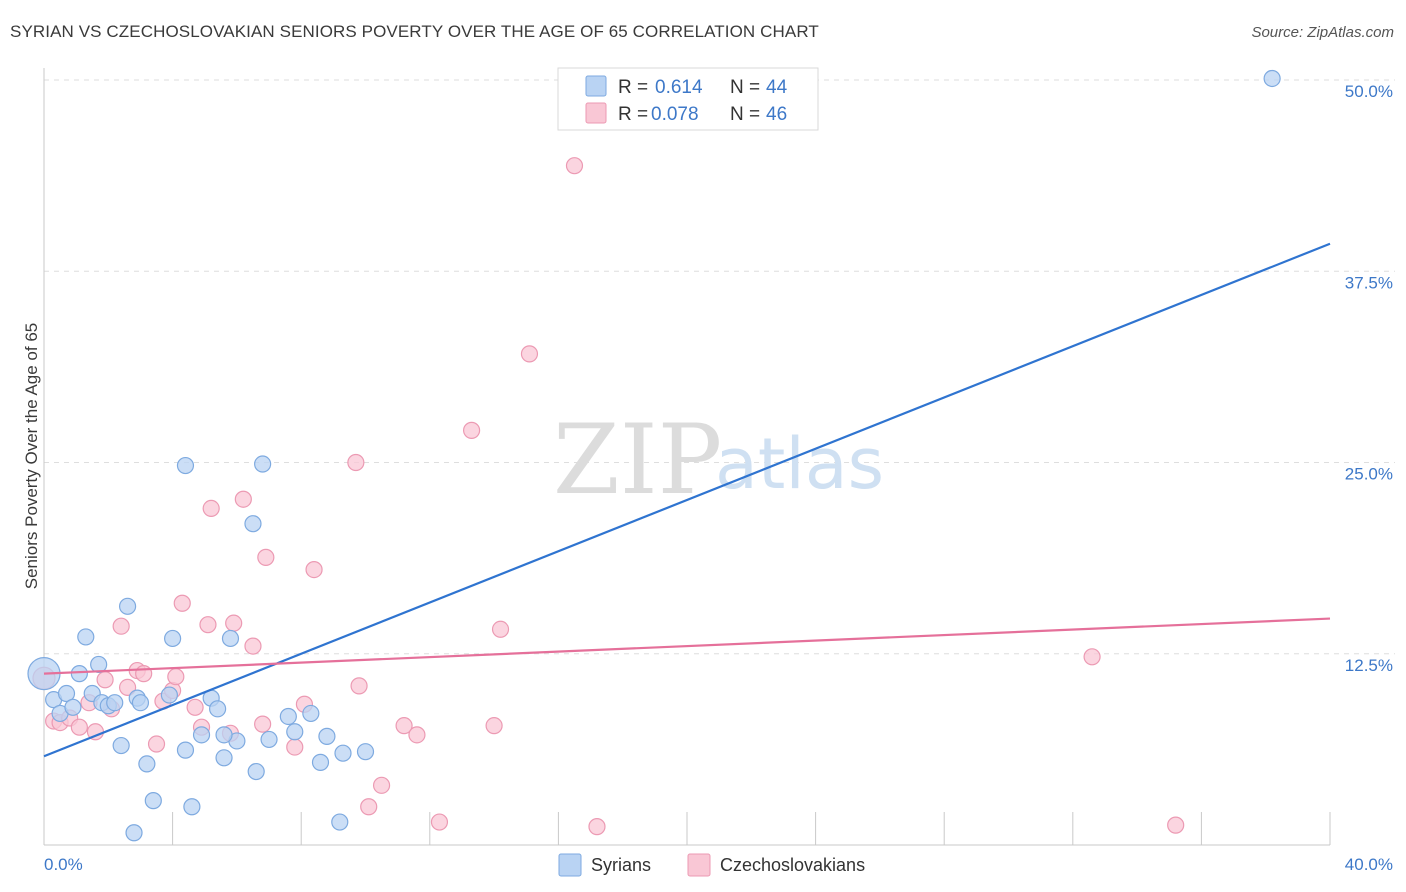 The width and height of the screenshot is (1406, 892). What do you see at coordinates (688, 99) in the screenshot?
I see `stats-legend: R = 0.614 N = 44 R = 0.078 N = 46` at bounding box center [688, 99].